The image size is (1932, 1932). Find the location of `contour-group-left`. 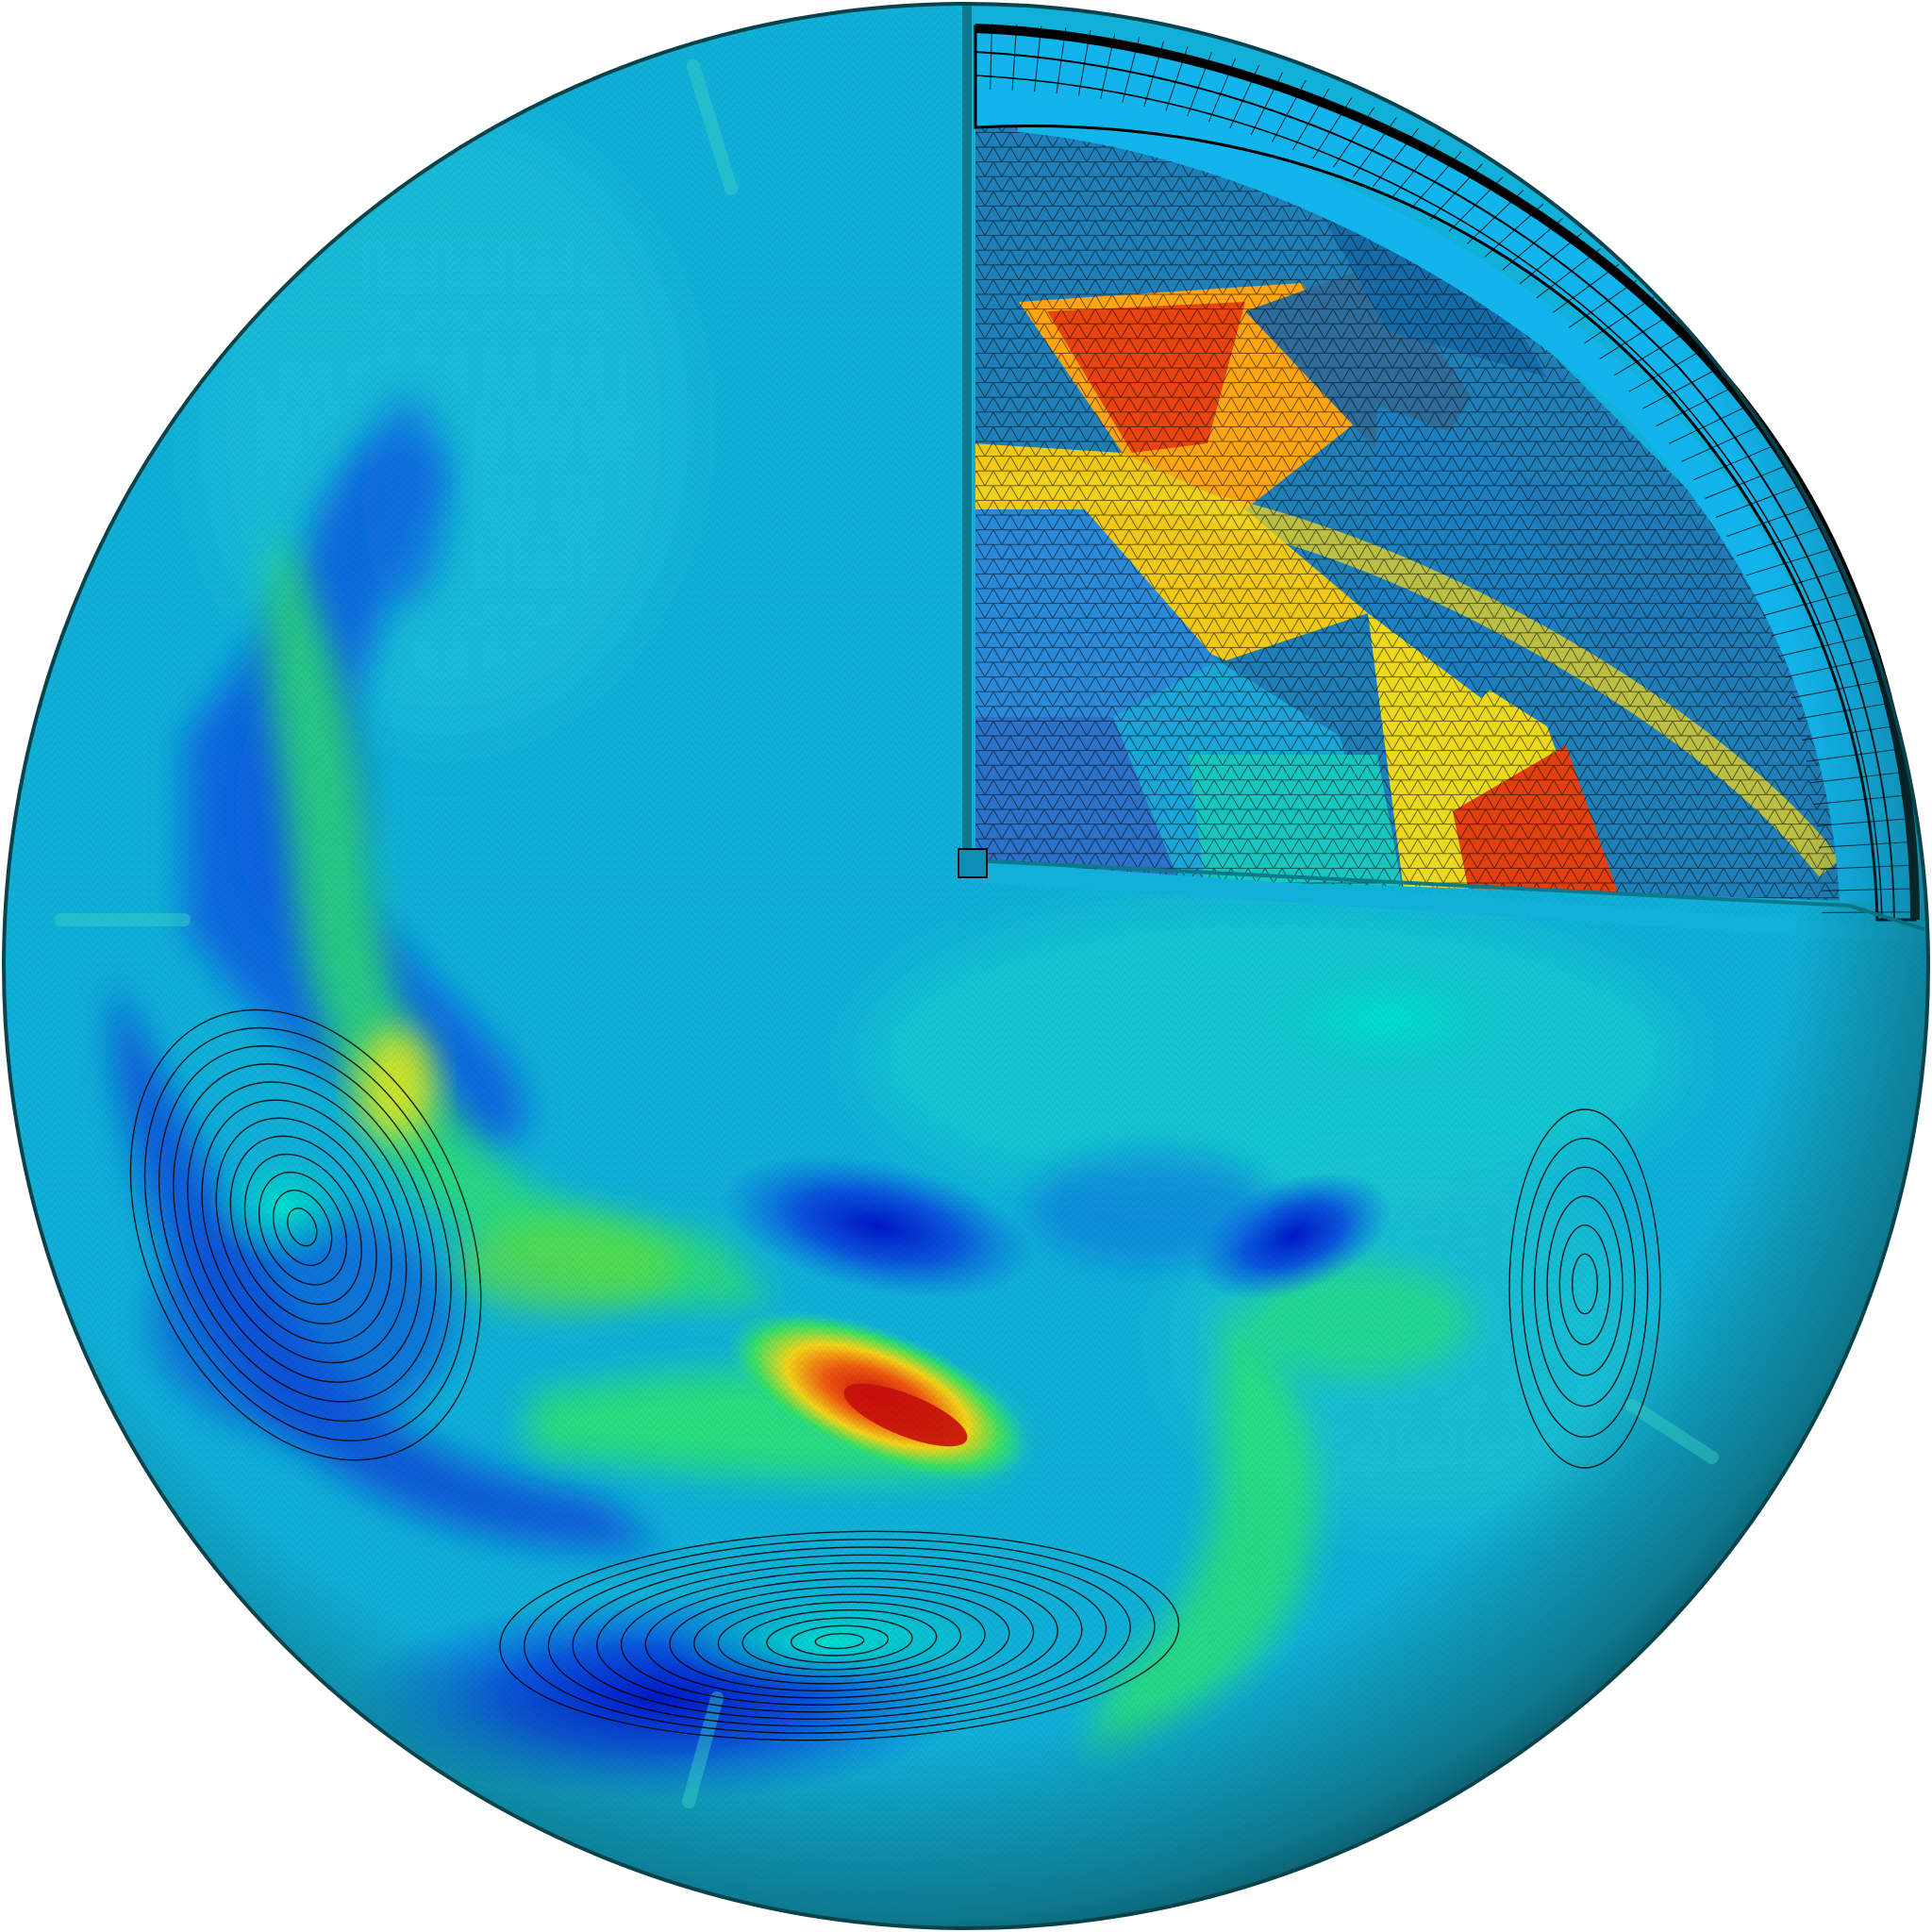

contour-group-left is located at coordinates (306, 1234).